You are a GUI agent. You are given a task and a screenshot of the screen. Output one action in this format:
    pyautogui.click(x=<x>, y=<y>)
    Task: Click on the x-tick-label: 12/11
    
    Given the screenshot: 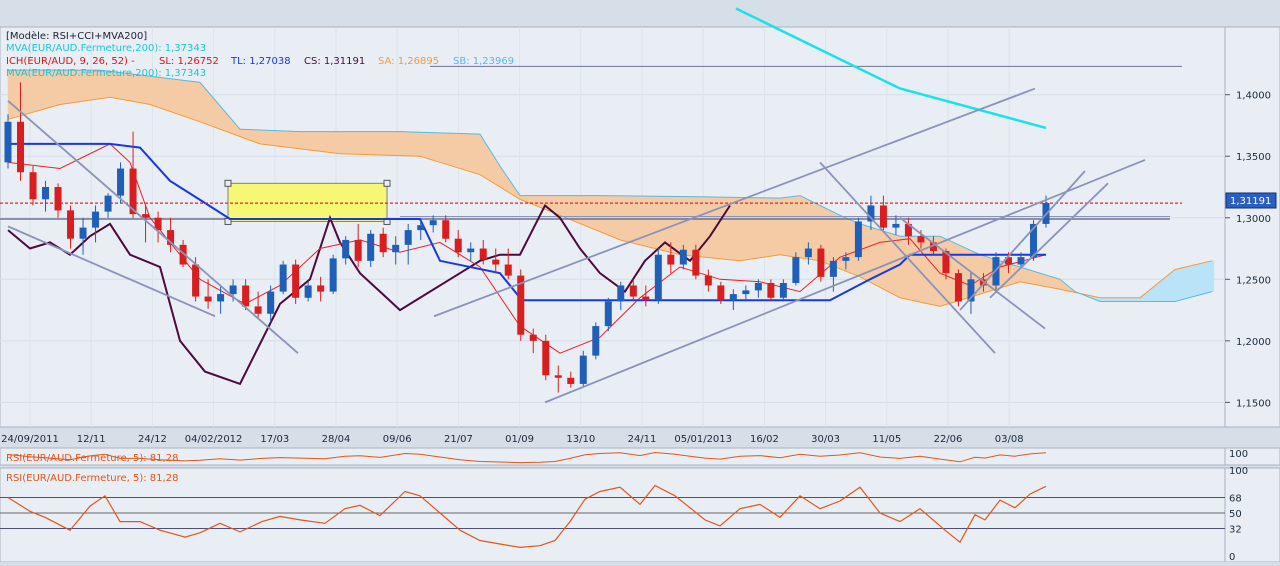 What is the action you would take?
    pyautogui.click(x=91, y=439)
    